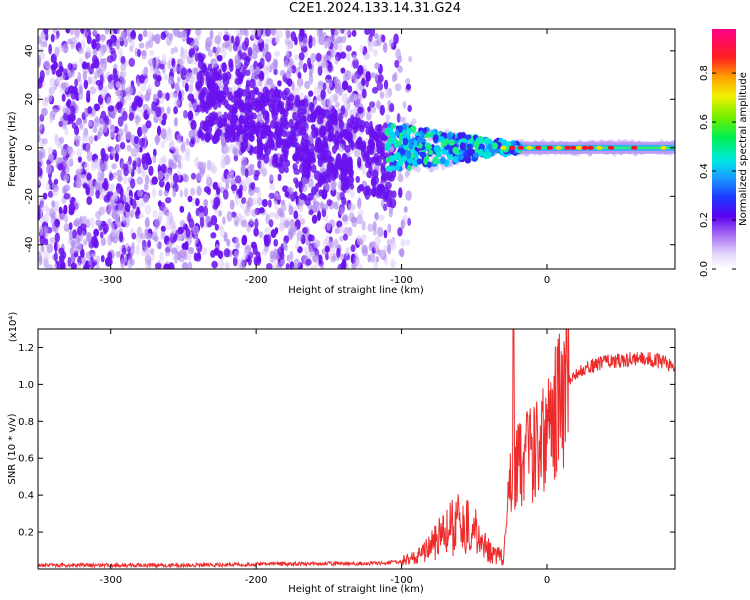 The width and height of the screenshot is (750, 600). Describe the element at coordinates (743, 149) in the screenshot. I see `colorbar-label: Normalized spectral amplitude` at that location.